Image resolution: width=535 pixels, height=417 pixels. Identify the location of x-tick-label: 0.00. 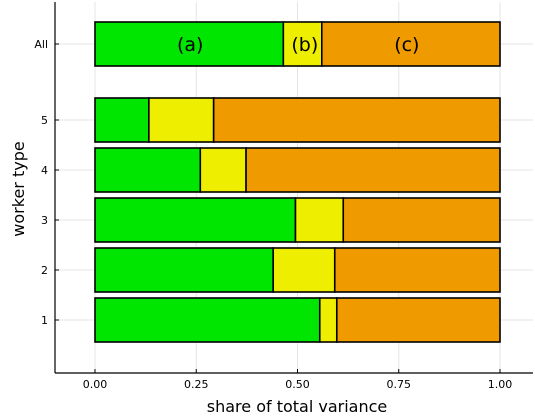
(95, 384).